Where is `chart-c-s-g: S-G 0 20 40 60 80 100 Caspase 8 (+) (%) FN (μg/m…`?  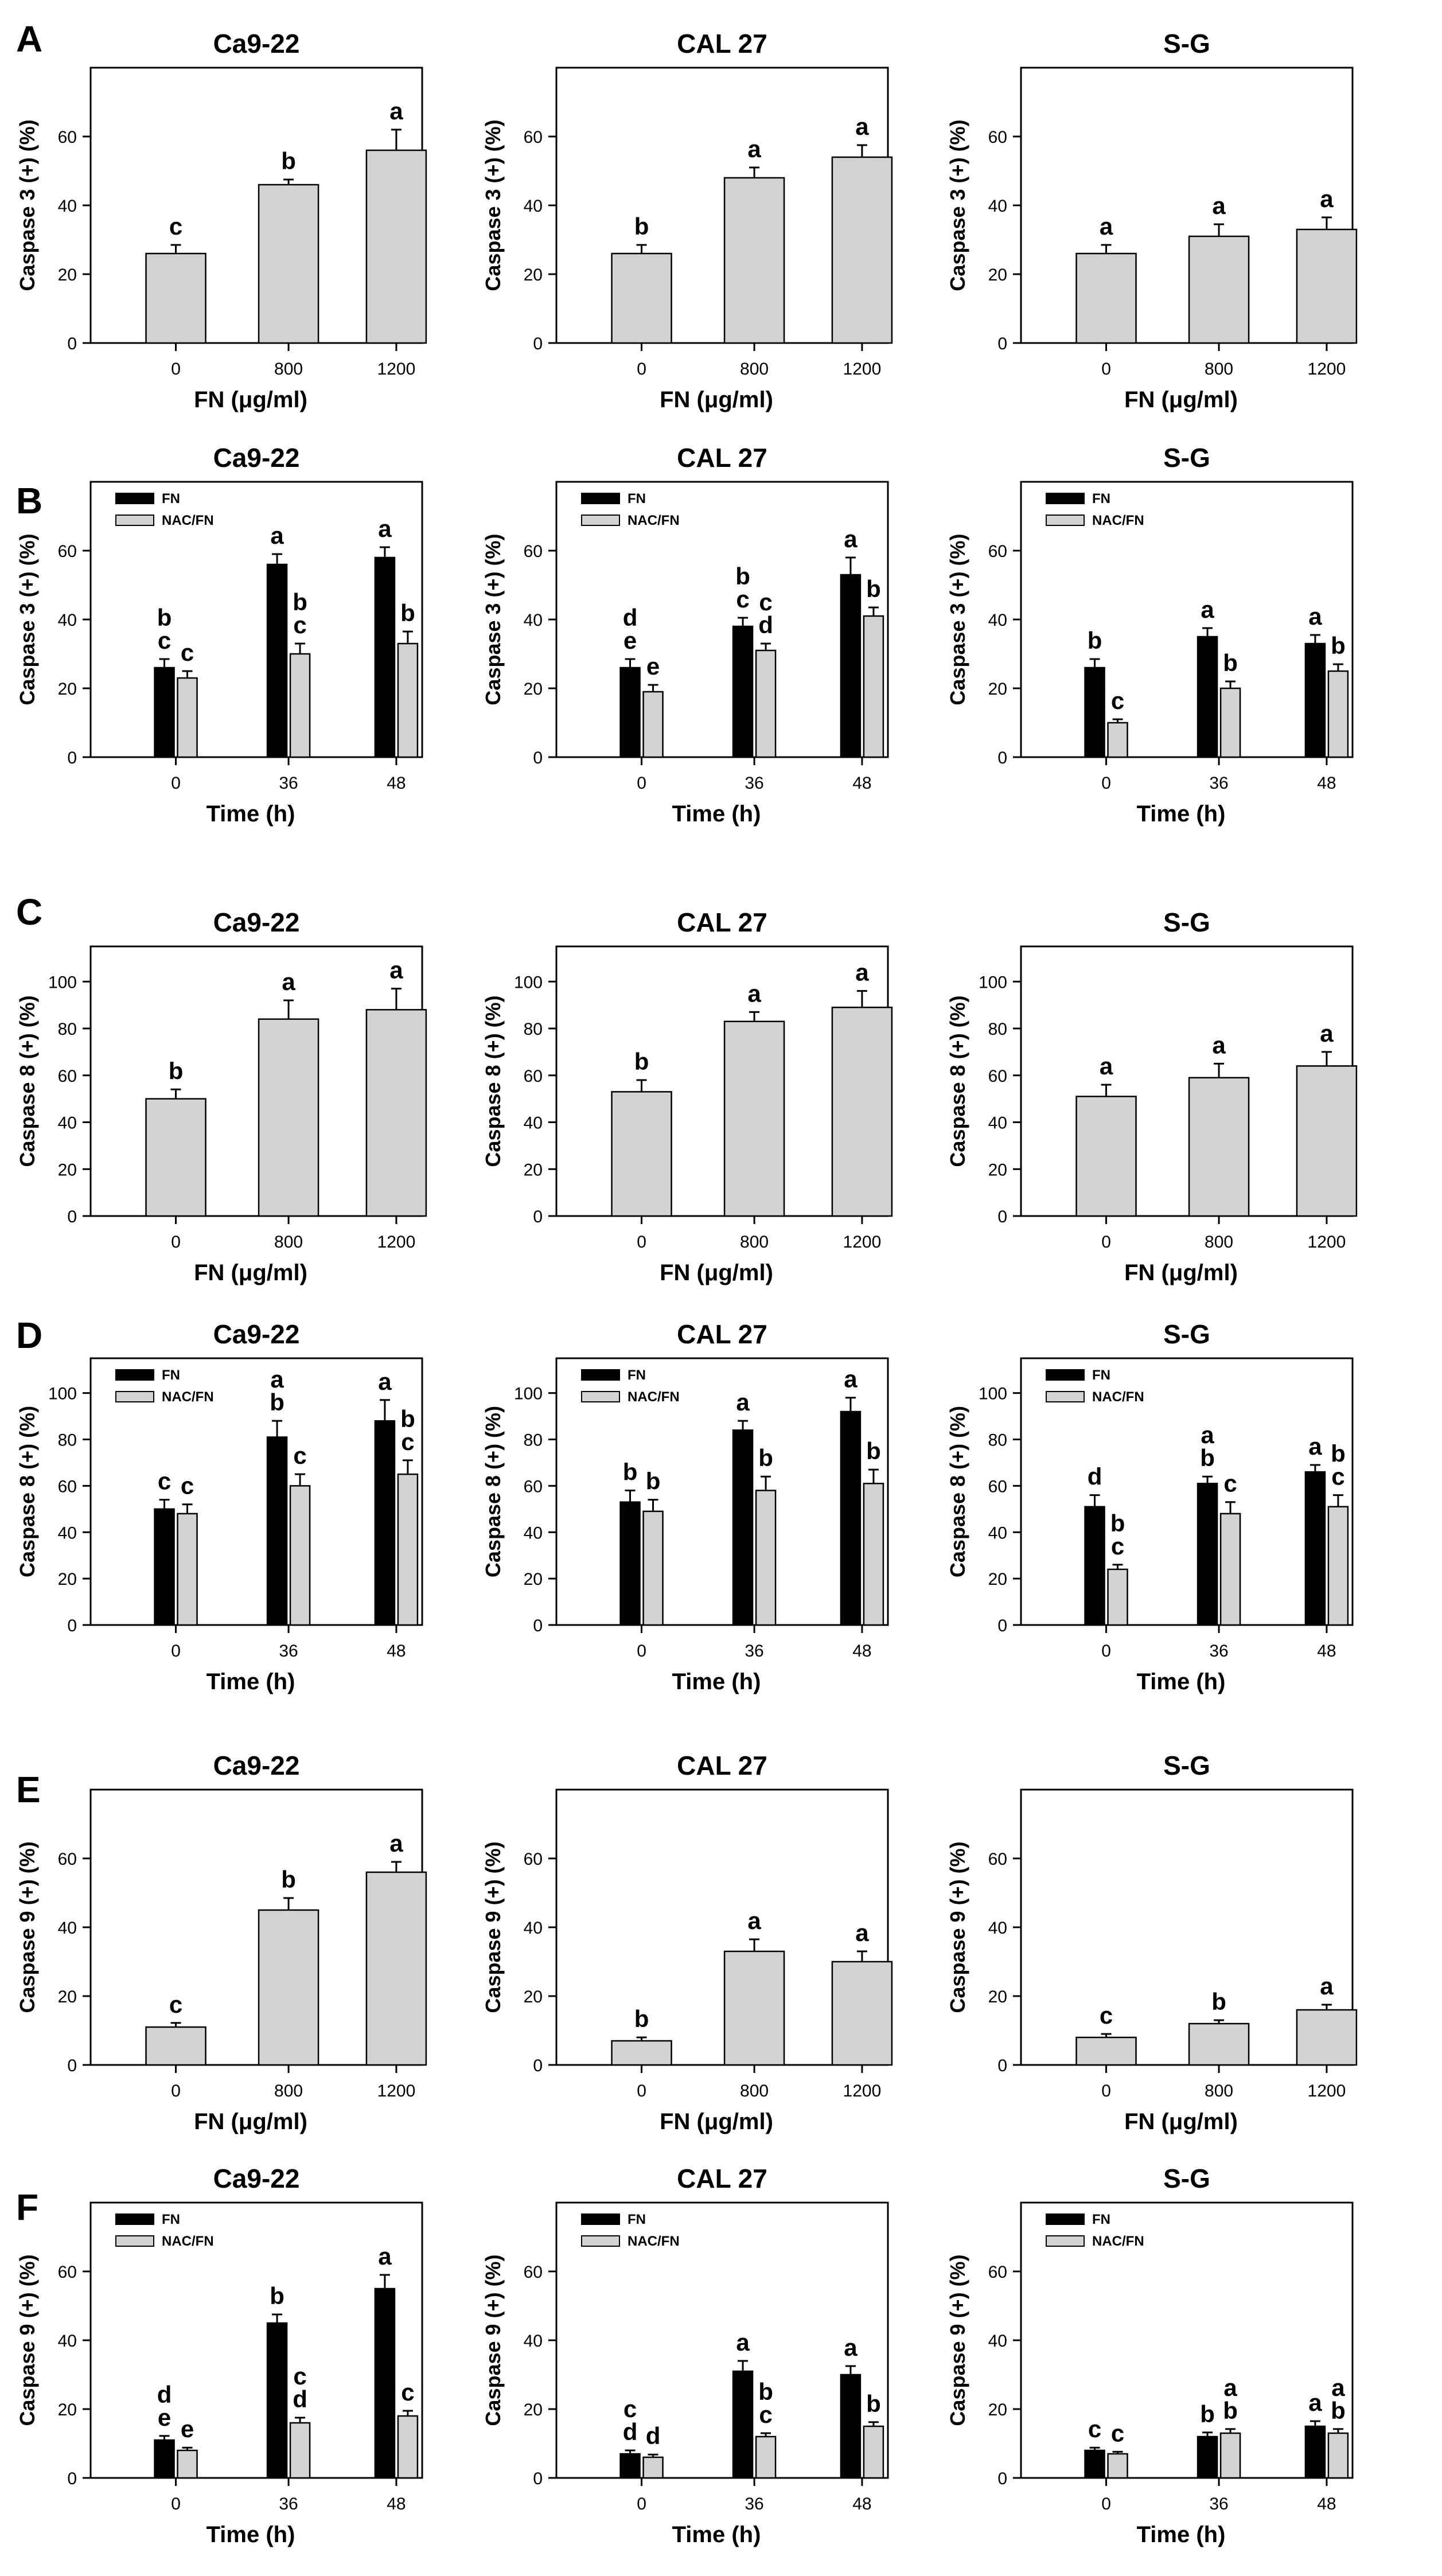 chart-c-s-g: S-G 0 20 40 60 80 100 Caspase 8 (+) (%) FN (μg/m… is located at coordinates (1152, 1096).